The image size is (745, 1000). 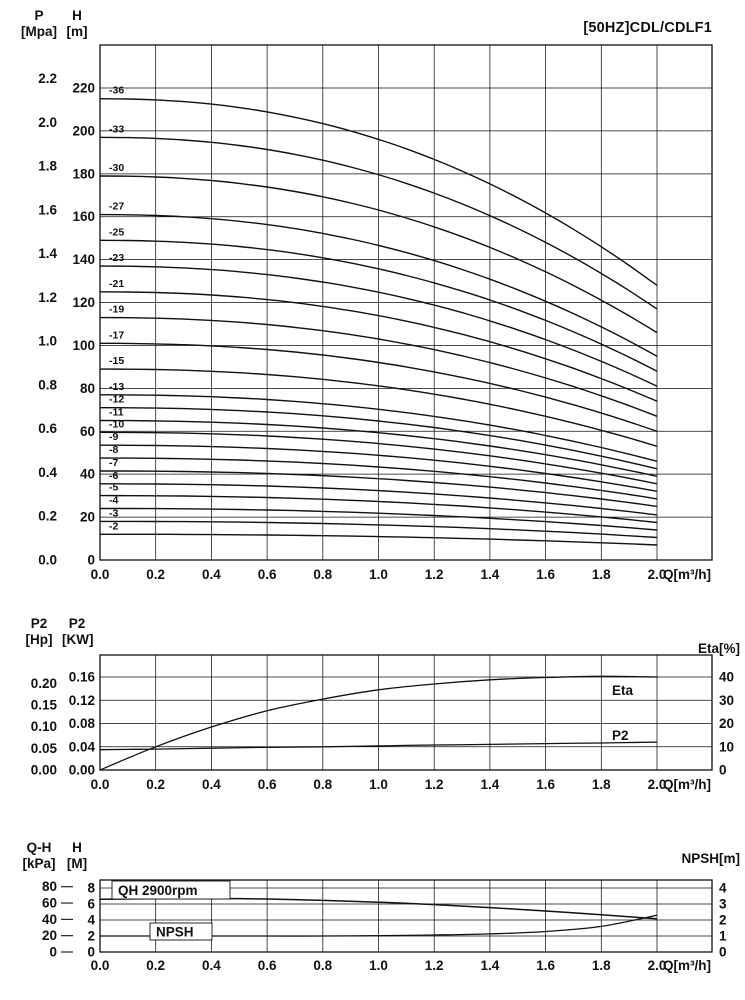 What do you see at coordinates (113, 488) in the screenshot?
I see `curve-label: -5` at bounding box center [113, 488].